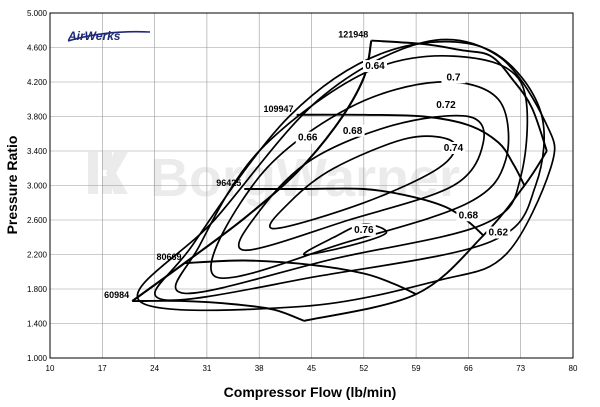 The image size is (600, 407). What do you see at coordinates (37, 358) in the screenshot?
I see `y-tick-label: 1.000` at bounding box center [37, 358].